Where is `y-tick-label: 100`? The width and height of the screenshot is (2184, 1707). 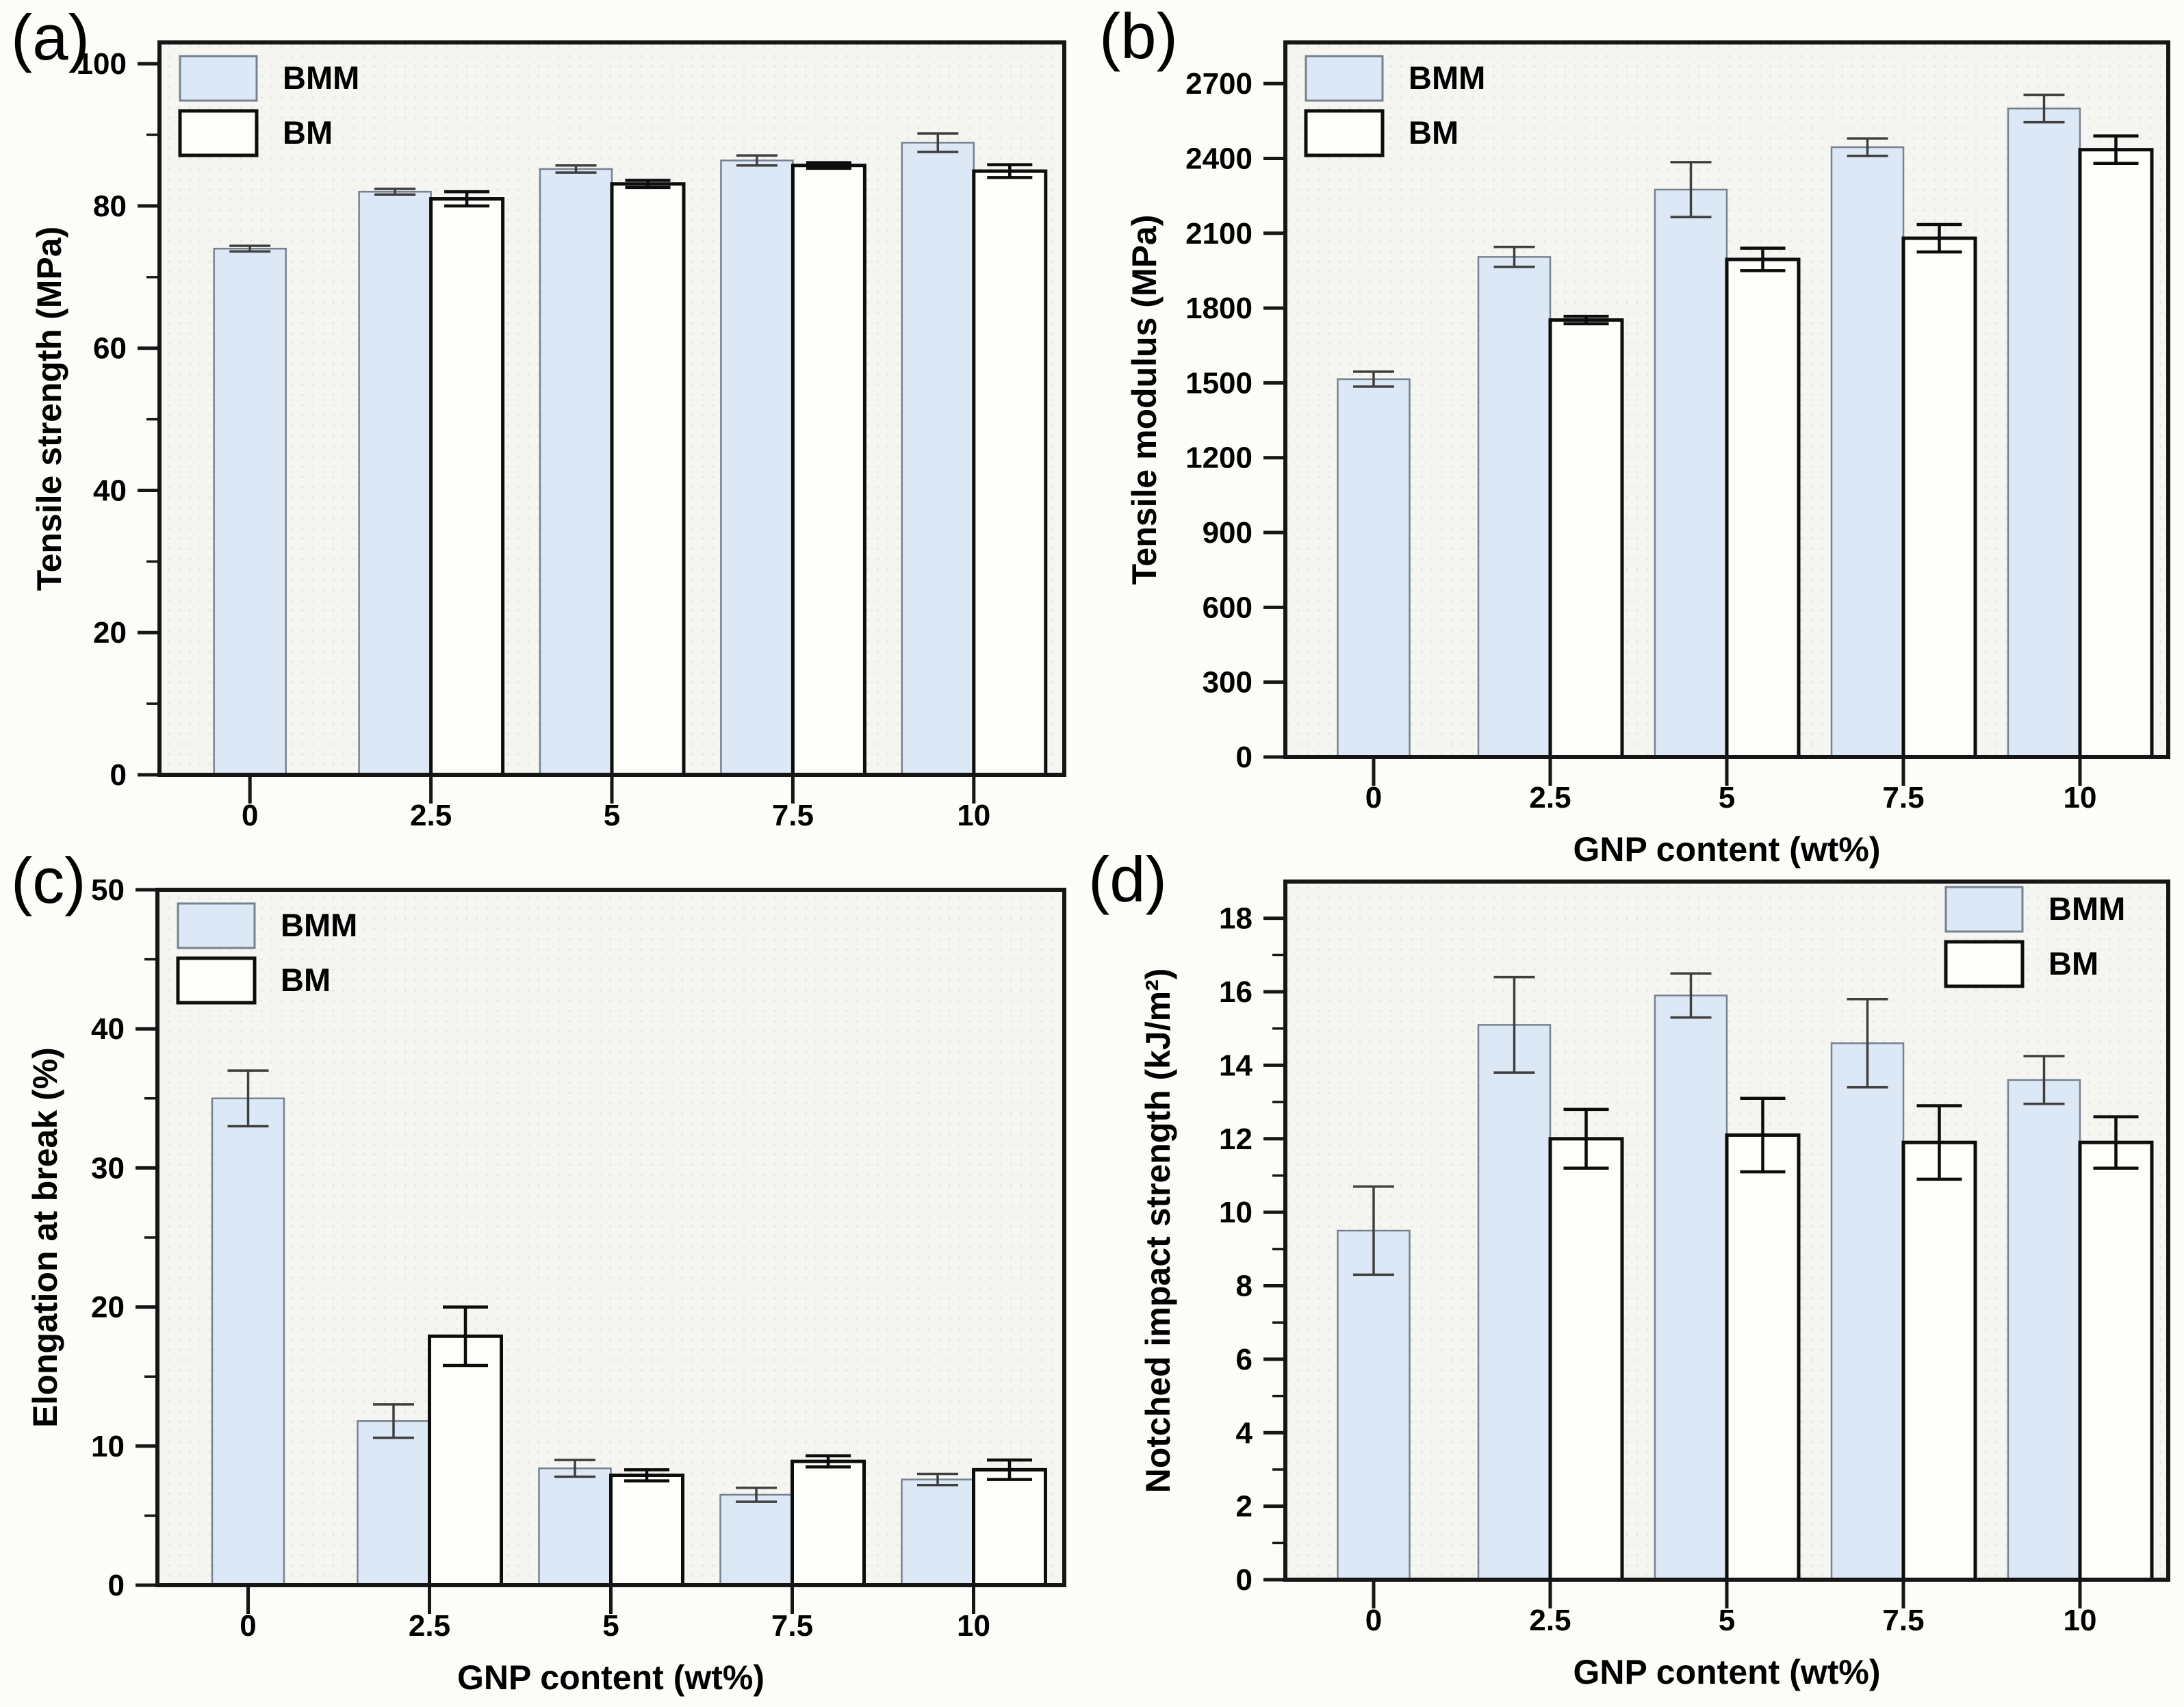
y-tick-label: 100 is located at coordinates (102, 64).